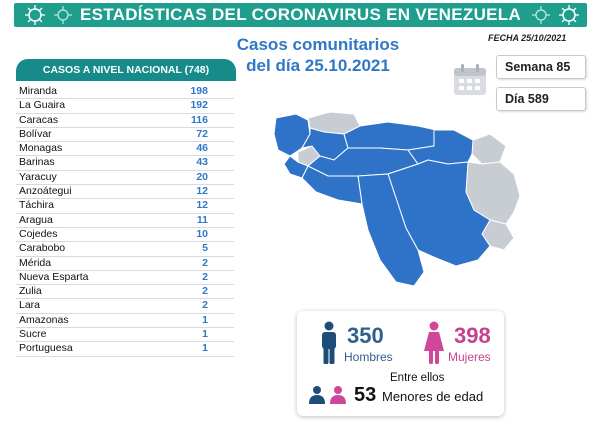 This screenshot has height=422, width=597. Describe the element at coordinates (125, 206) in the screenshot. I see `table-row: Táchira 12` at that location.